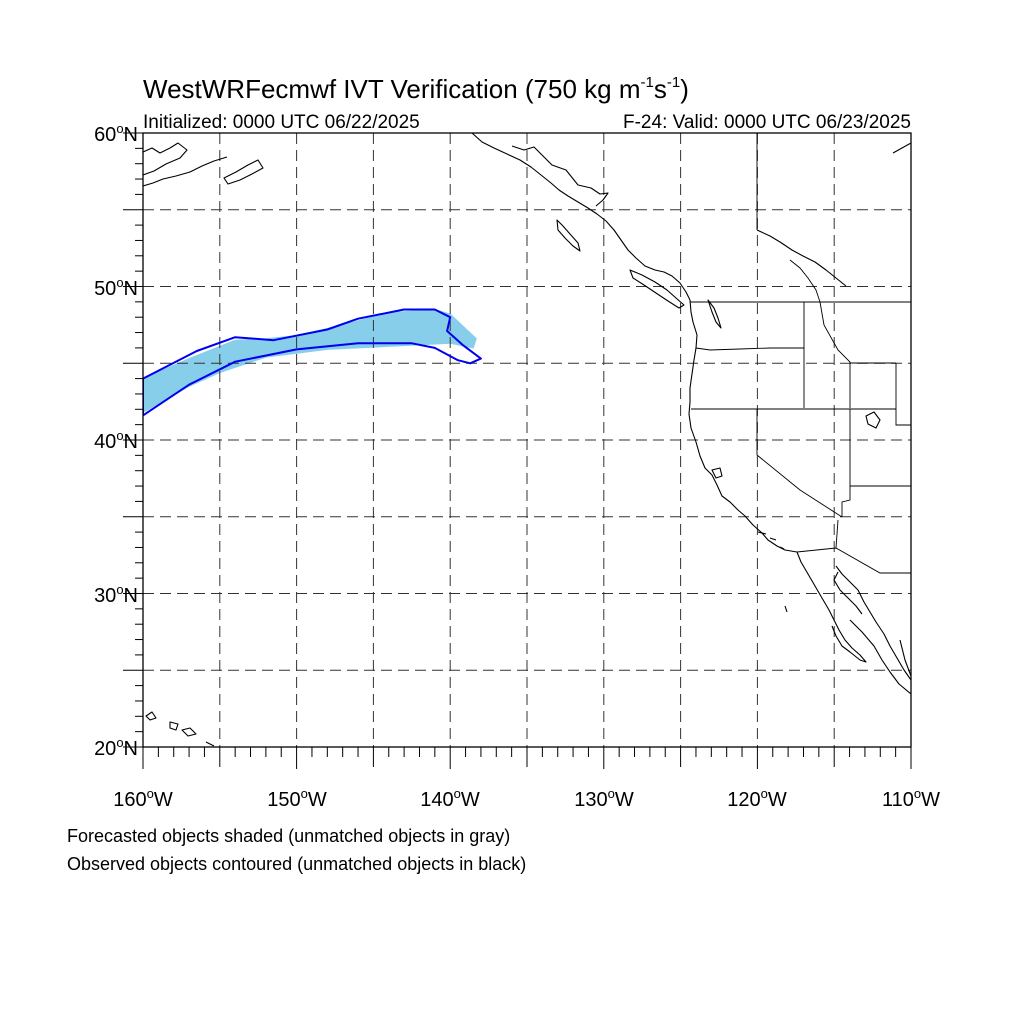  What do you see at coordinates (800, 353) in the screenshot?
I see `political-borders` at bounding box center [800, 353].